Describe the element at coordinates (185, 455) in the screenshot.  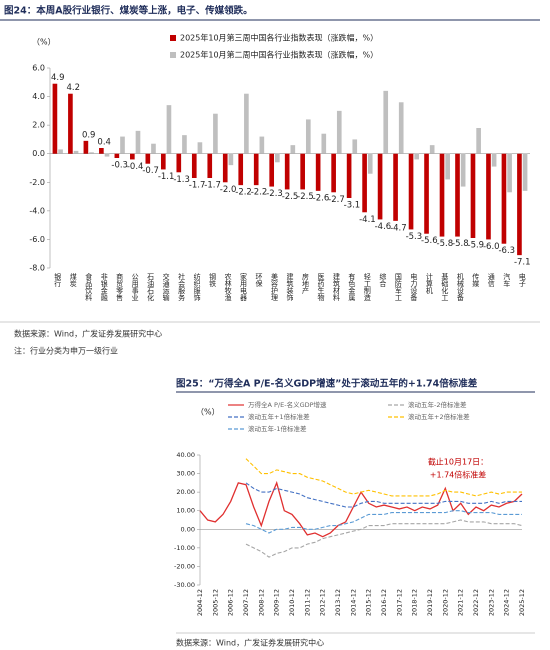
I see `y-tick-label: 40.00` at that location.